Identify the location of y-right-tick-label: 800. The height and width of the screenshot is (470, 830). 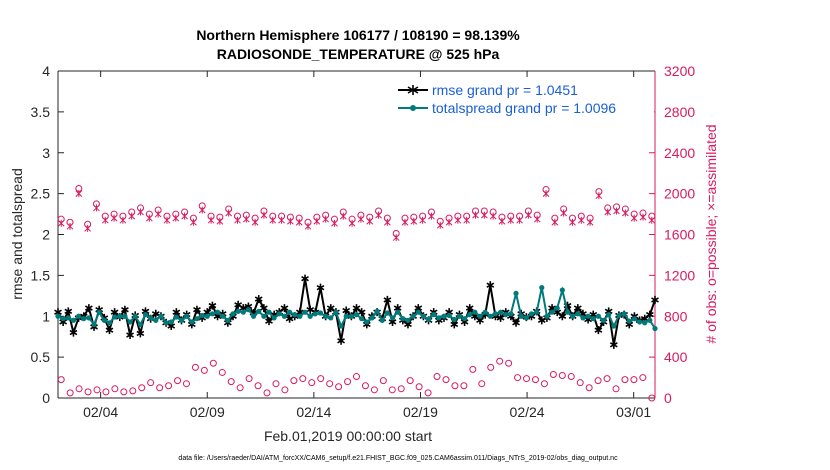
(676, 316).